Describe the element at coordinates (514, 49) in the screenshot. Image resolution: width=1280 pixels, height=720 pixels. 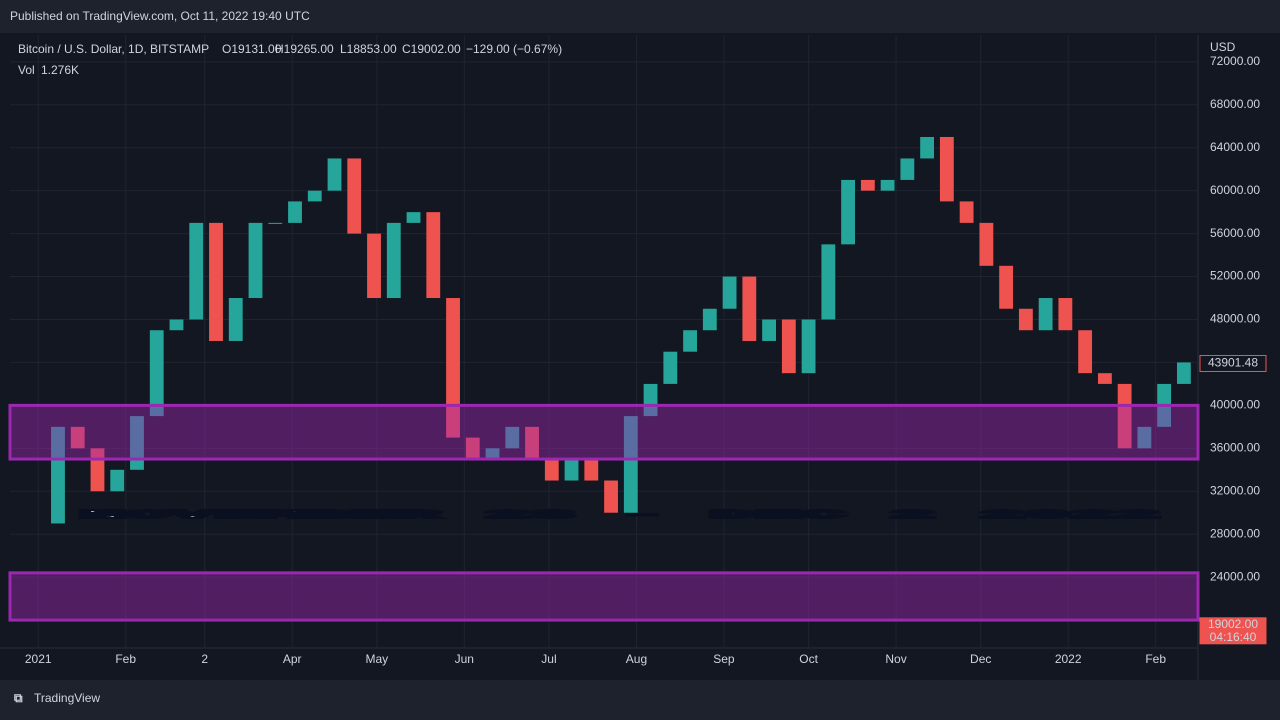
I see `legend-change: −129.00 (−0.67%)` at that location.